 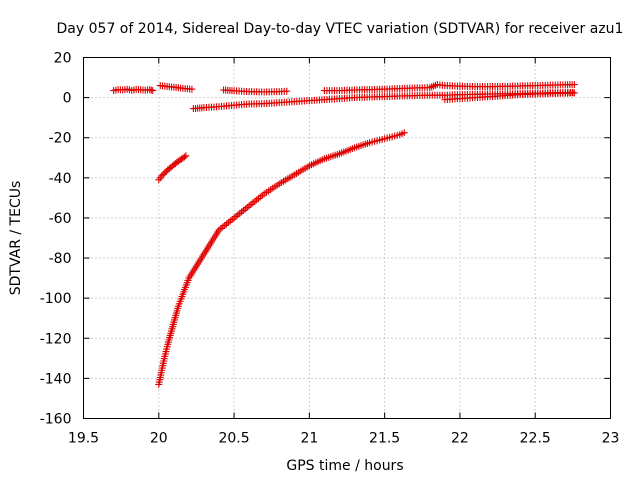 What do you see at coordinates (159, 439) in the screenshot?
I see `x-tick-label: 20` at bounding box center [159, 439].